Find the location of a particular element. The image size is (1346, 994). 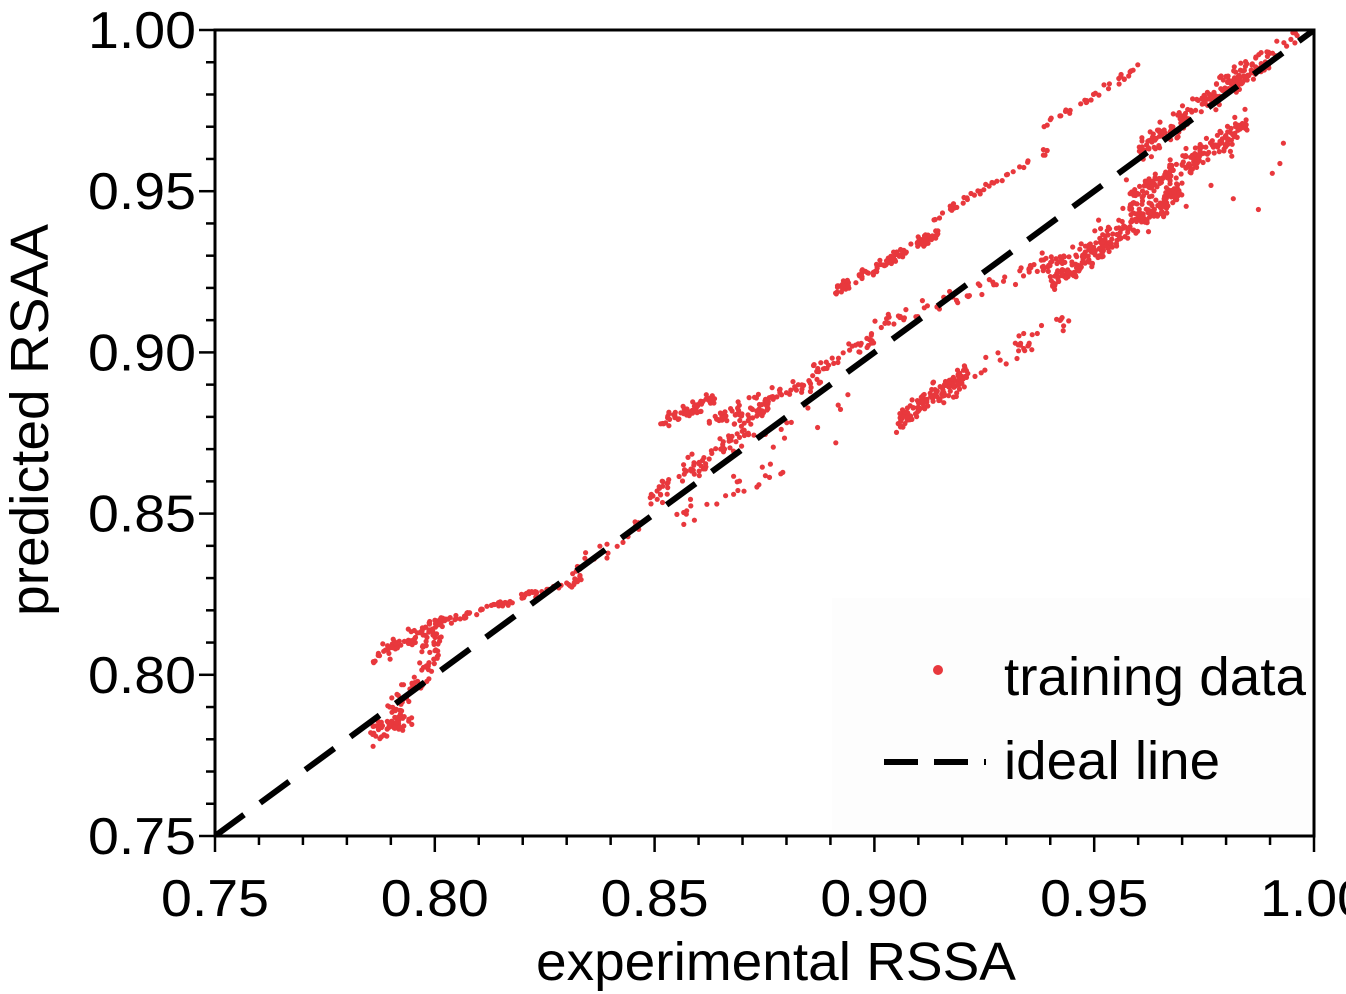

y-tick-label: 0.90 is located at coordinates (142, 353).